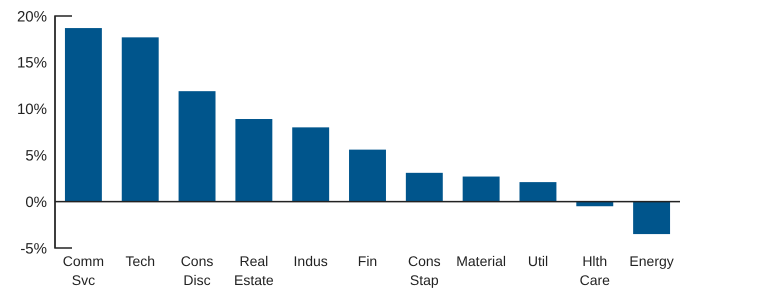 The image size is (778, 306). I want to click on x-tick-label: Real Estate, so click(254, 270).